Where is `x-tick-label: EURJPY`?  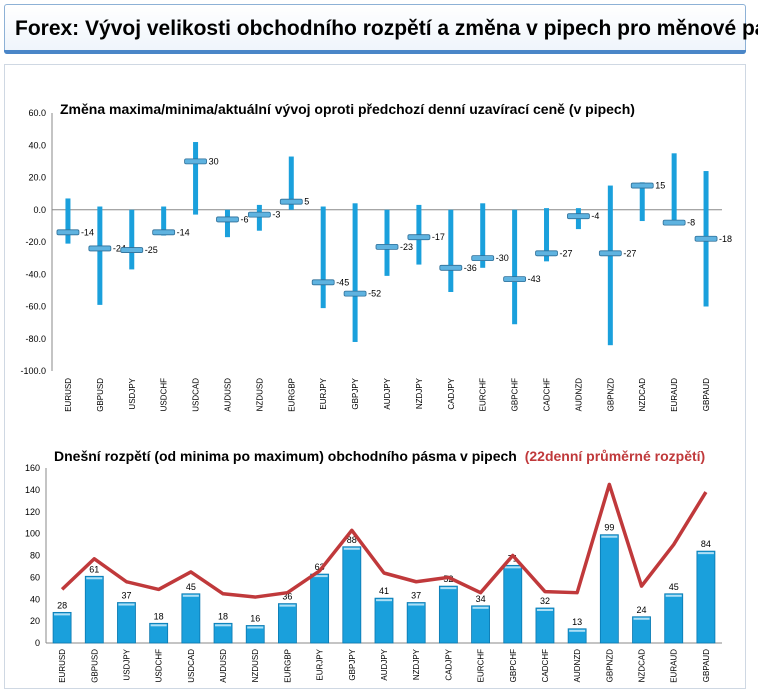
x-tick-label: EURJPY is located at coordinates (323, 393).